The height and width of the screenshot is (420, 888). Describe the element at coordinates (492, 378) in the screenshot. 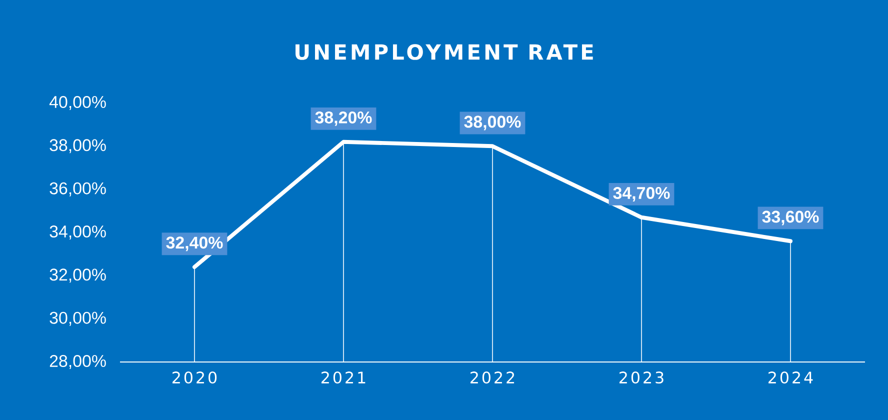

I see `x-tick-label: 2022` at that location.